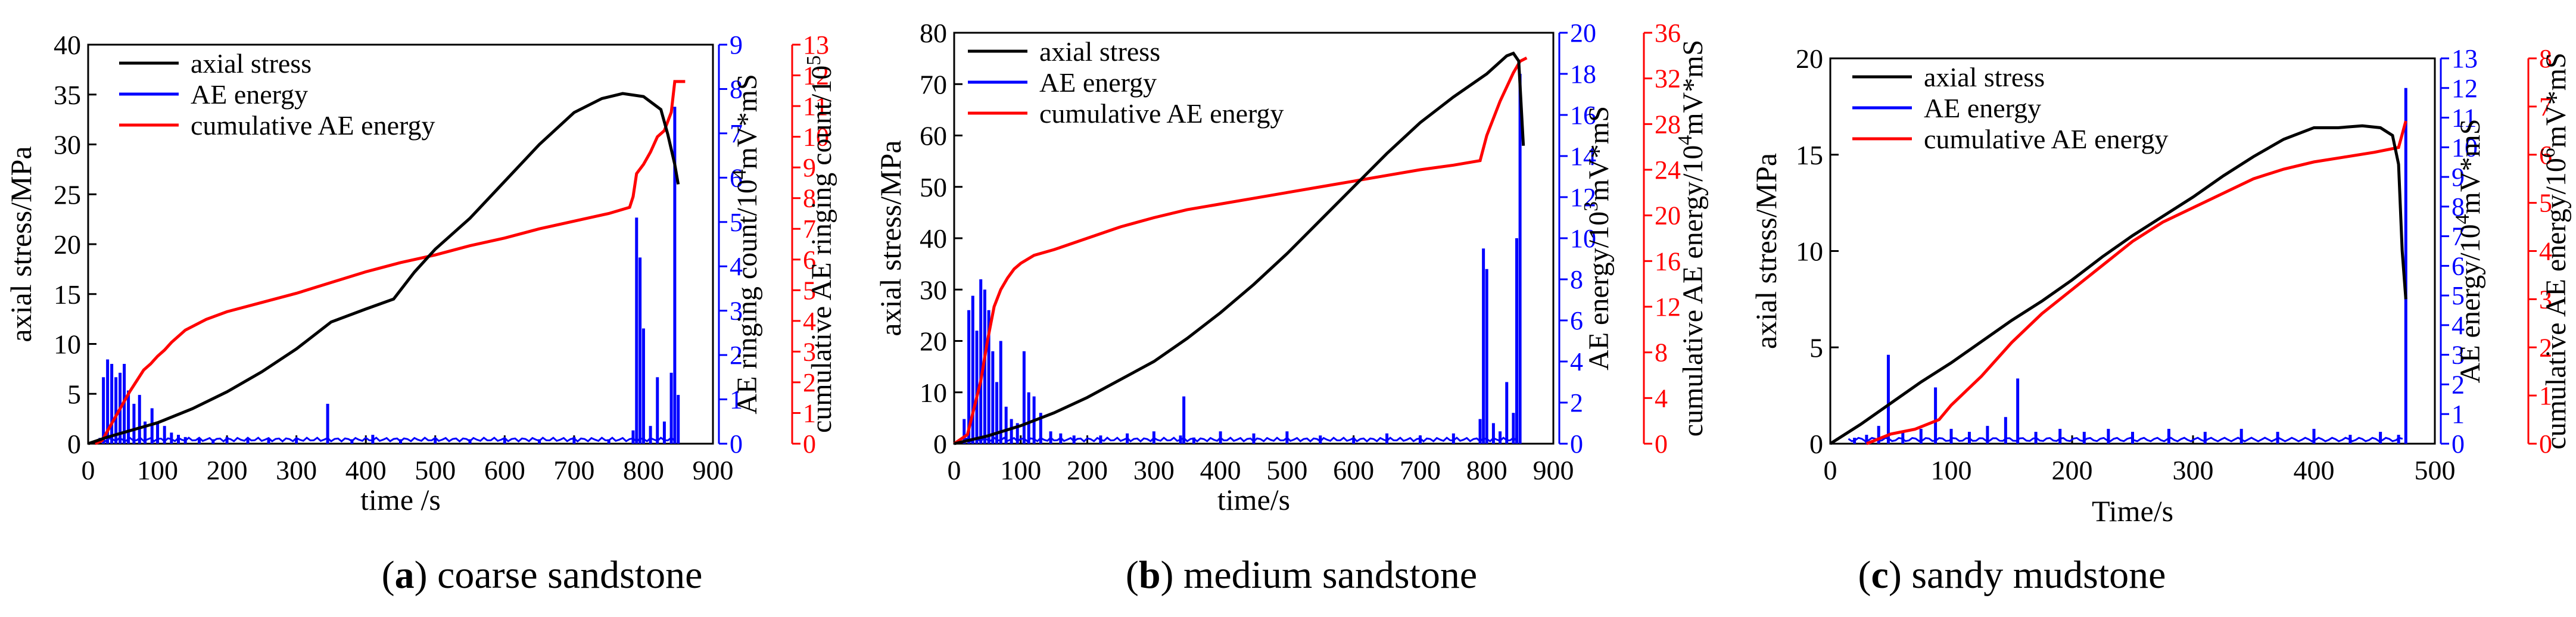 Image resolution: width=2576 pixels, height=617 pixels. Describe the element at coordinates (1253, 499) in the screenshot. I see `x-axis-label: time/s` at that location.